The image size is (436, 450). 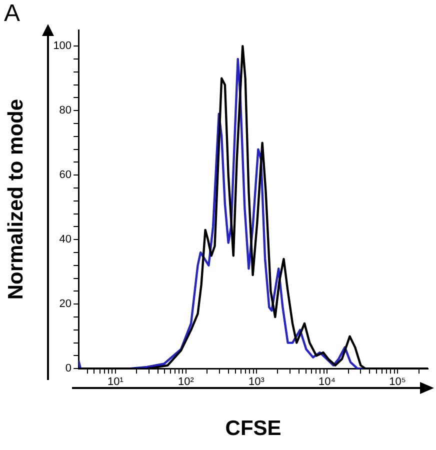 What do you see at coordinates (397, 382) in the screenshot?
I see `x-tick-label: 10⁵` at bounding box center [397, 382].